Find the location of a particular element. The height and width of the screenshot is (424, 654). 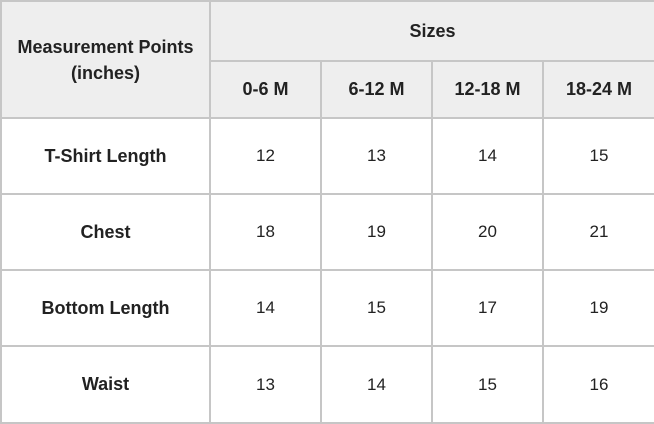

row-label: Chest is located at coordinates (105, 232).